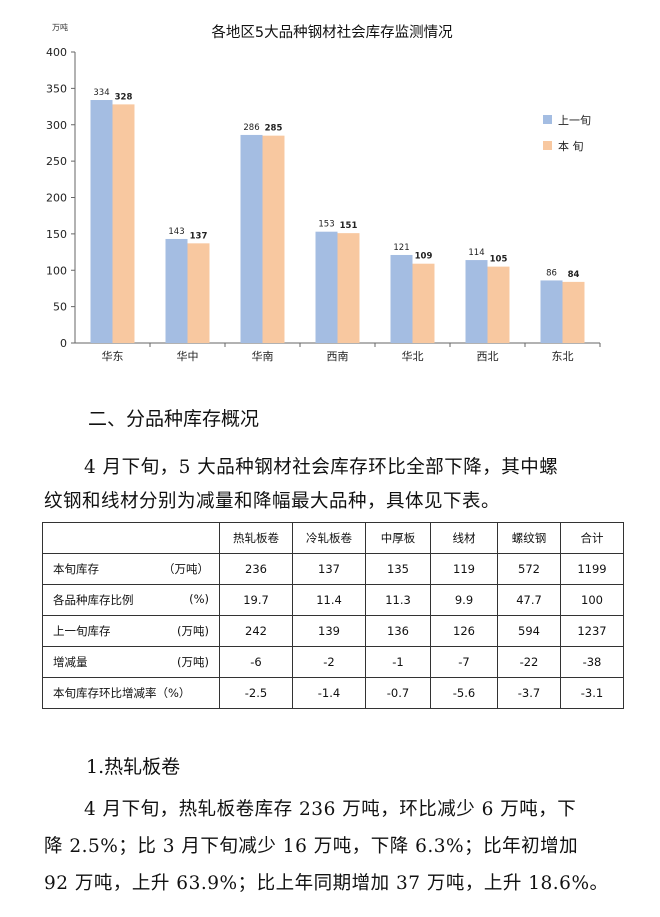 The width and height of the screenshot is (660, 917). What do you see at coordinates (529, 538) in the screenshot?
I see `column-header: 螺纹钢` at bounding box center [529, 538].